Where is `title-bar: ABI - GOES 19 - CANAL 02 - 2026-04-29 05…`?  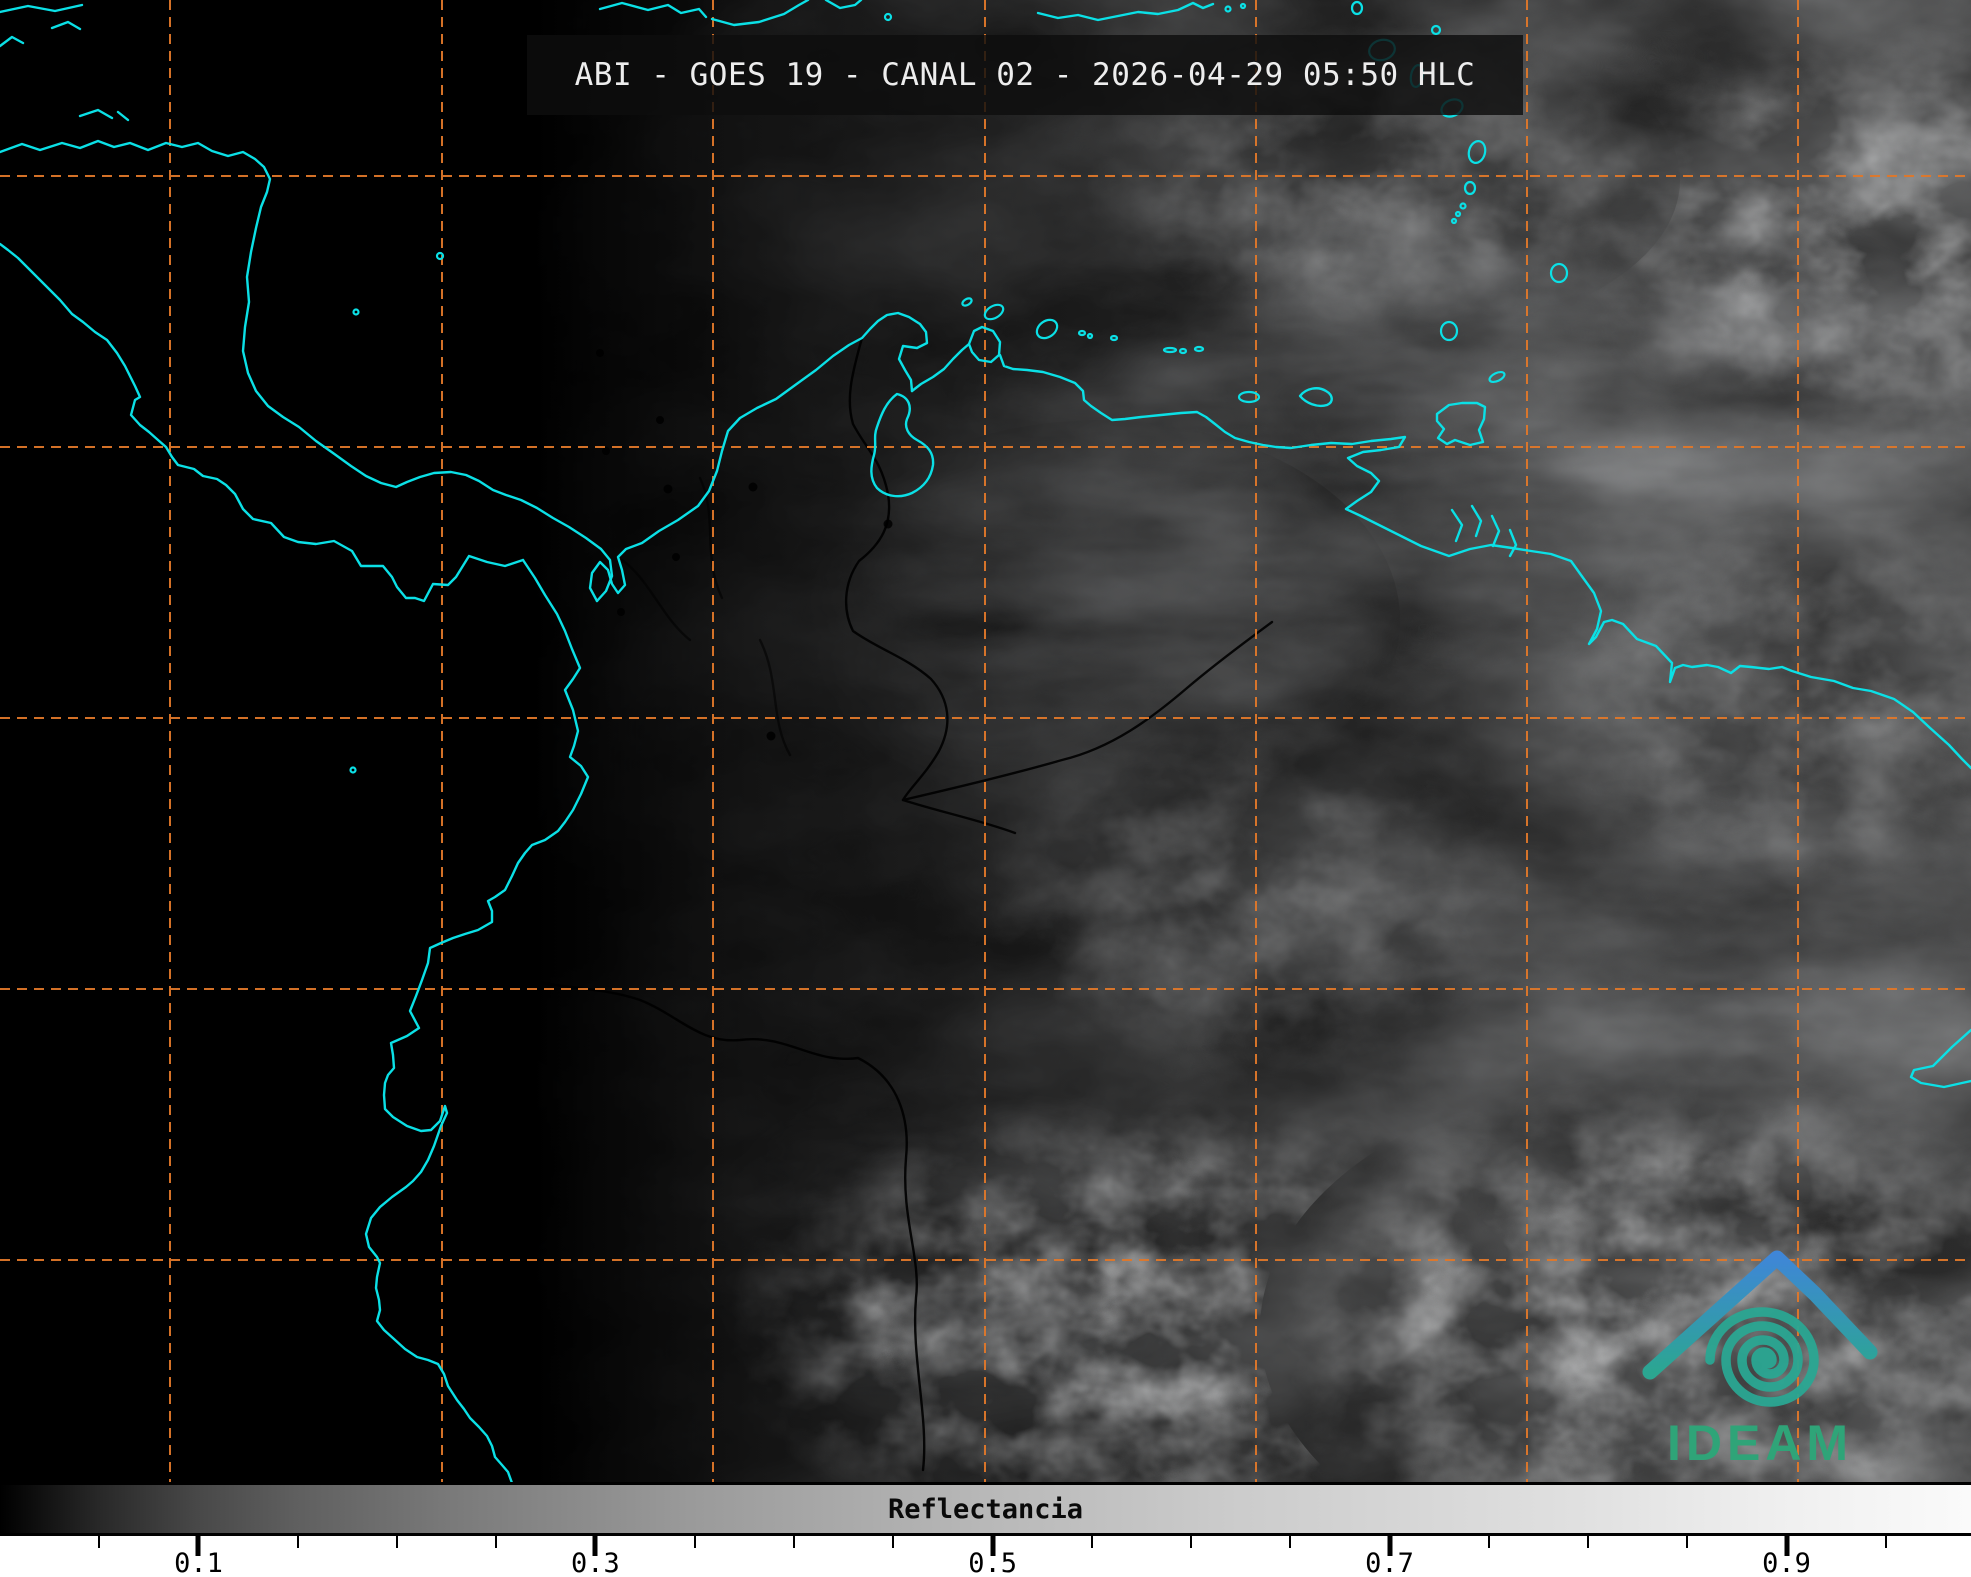
title-bar: ABI - GOES 19 - CANAL 02 - 2026-04-29 05… is located at coordinates (1025, 75).